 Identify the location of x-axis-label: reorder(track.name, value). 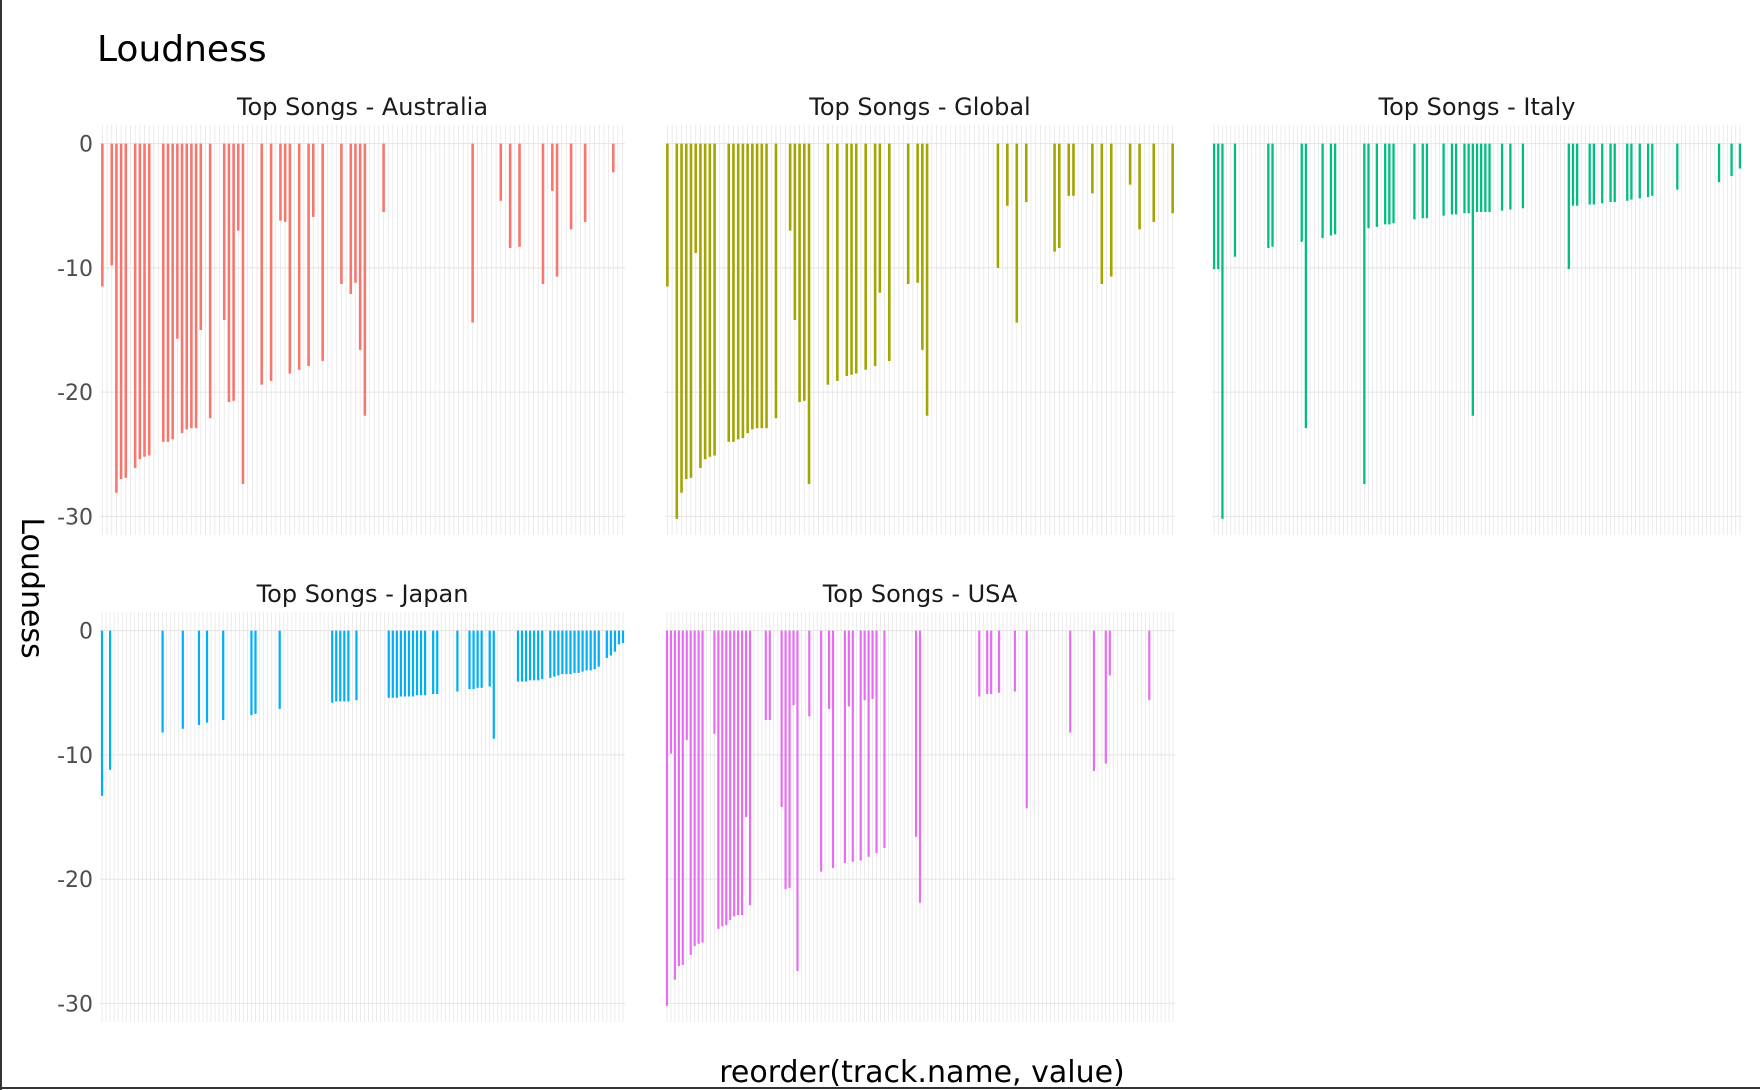
(922, 1072).